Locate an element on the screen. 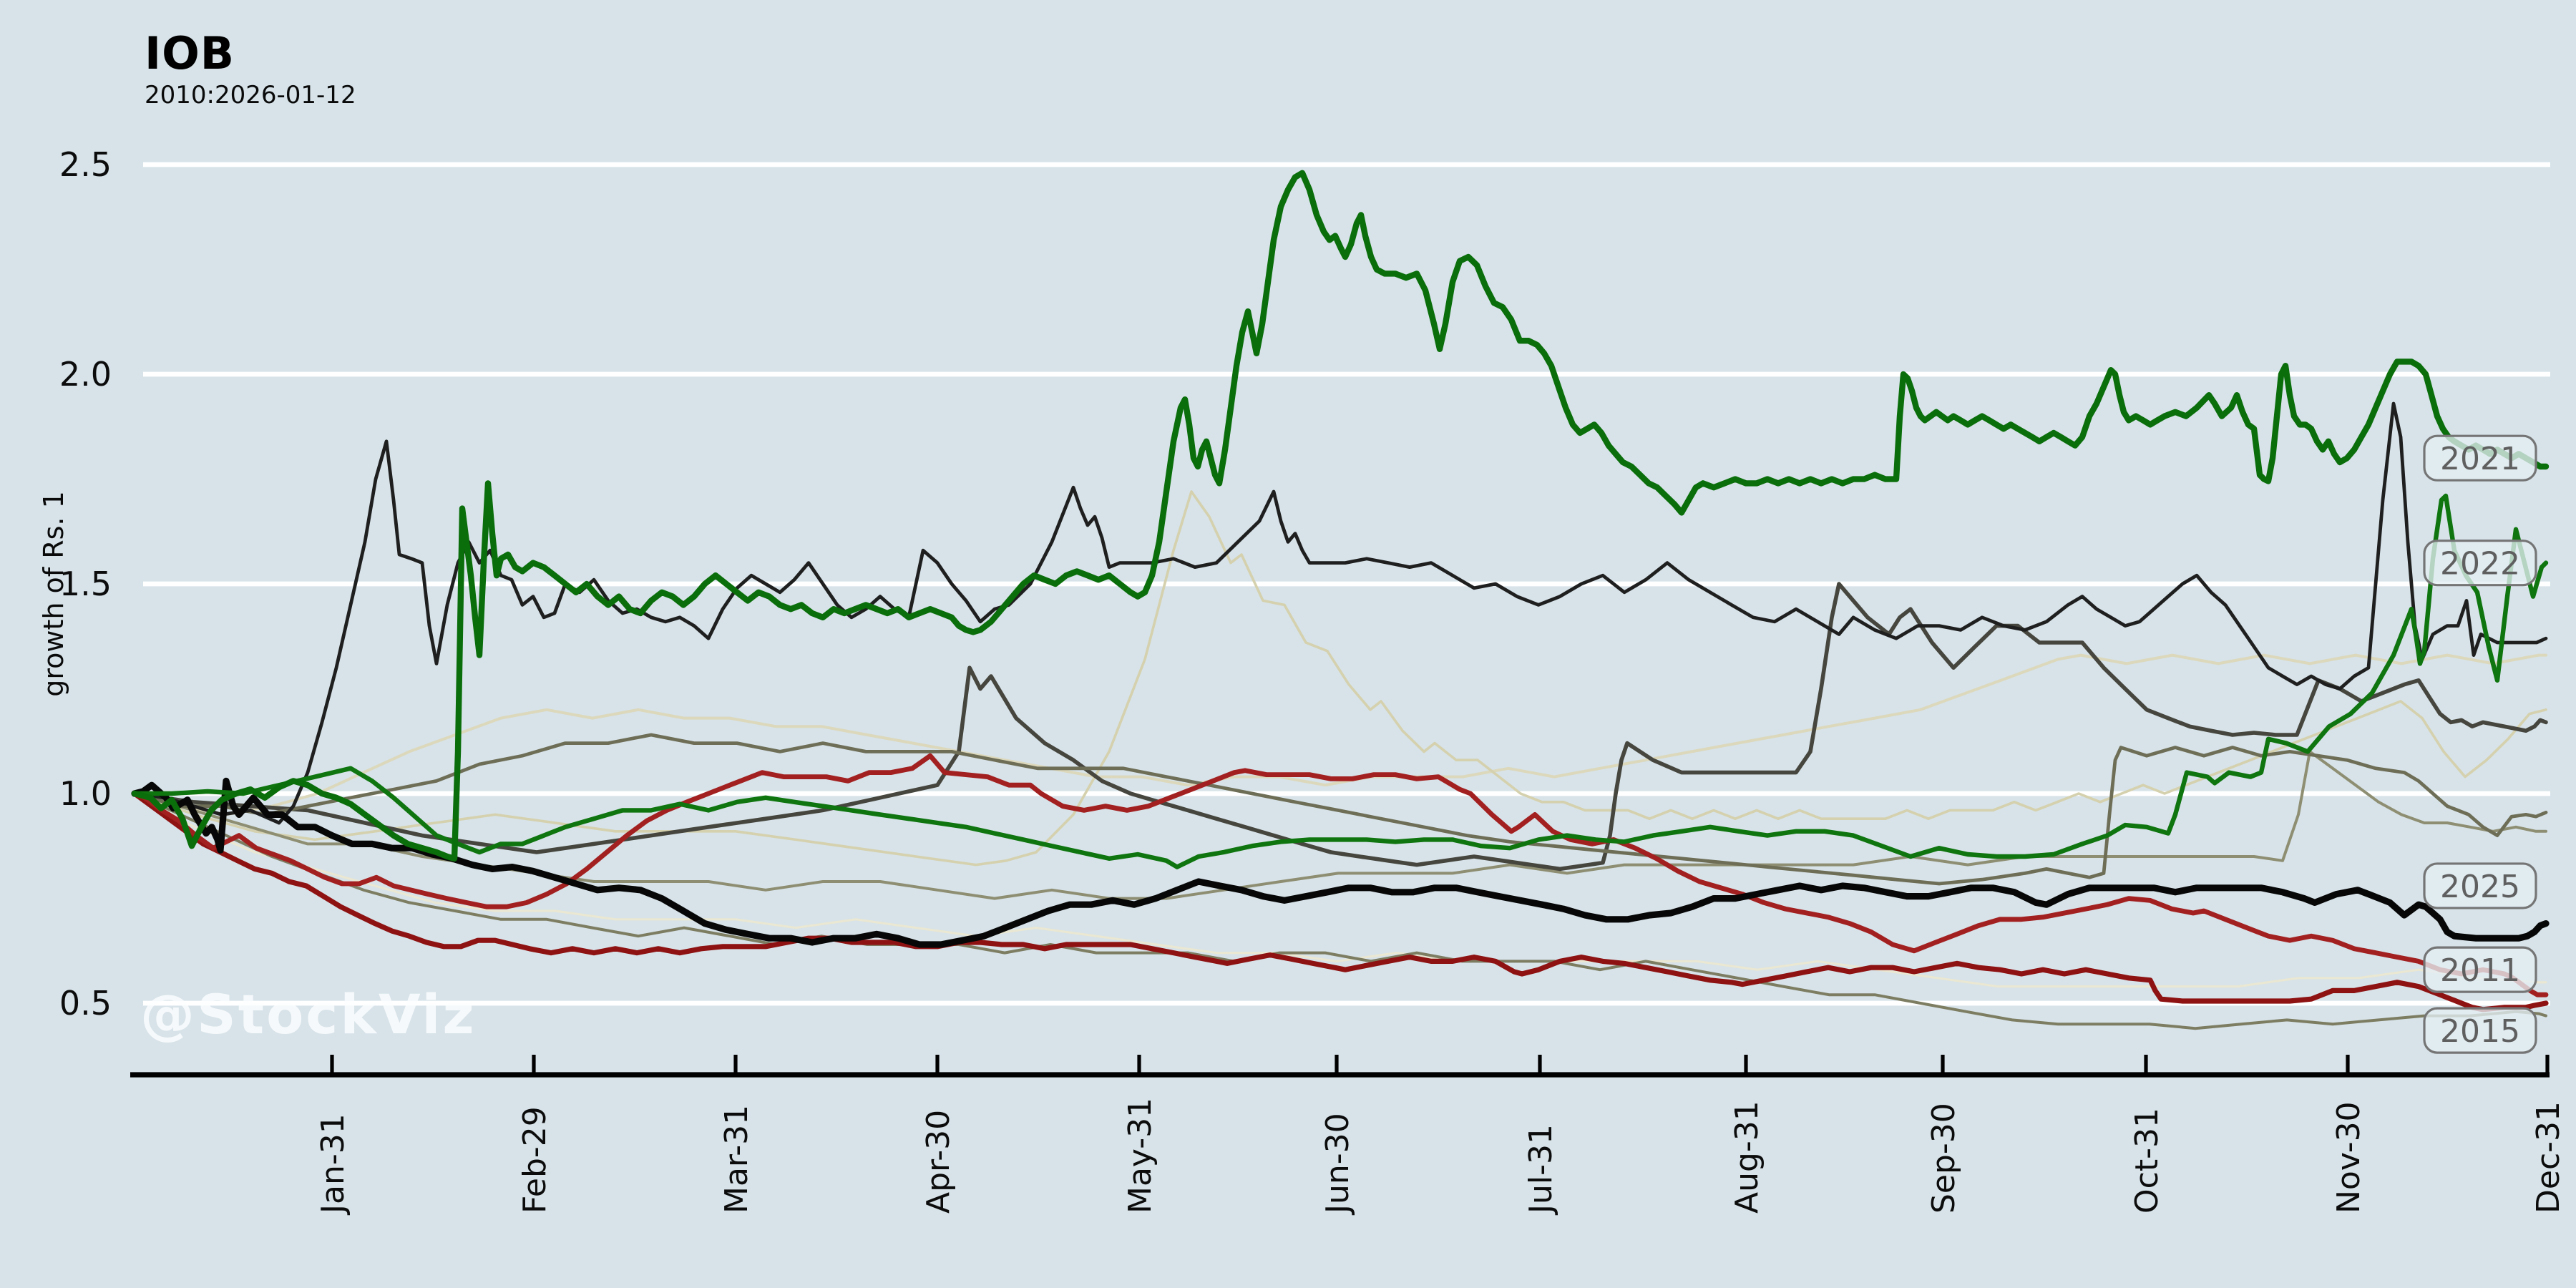  year-label-box-2022 is located at coordinates (2480, 563).